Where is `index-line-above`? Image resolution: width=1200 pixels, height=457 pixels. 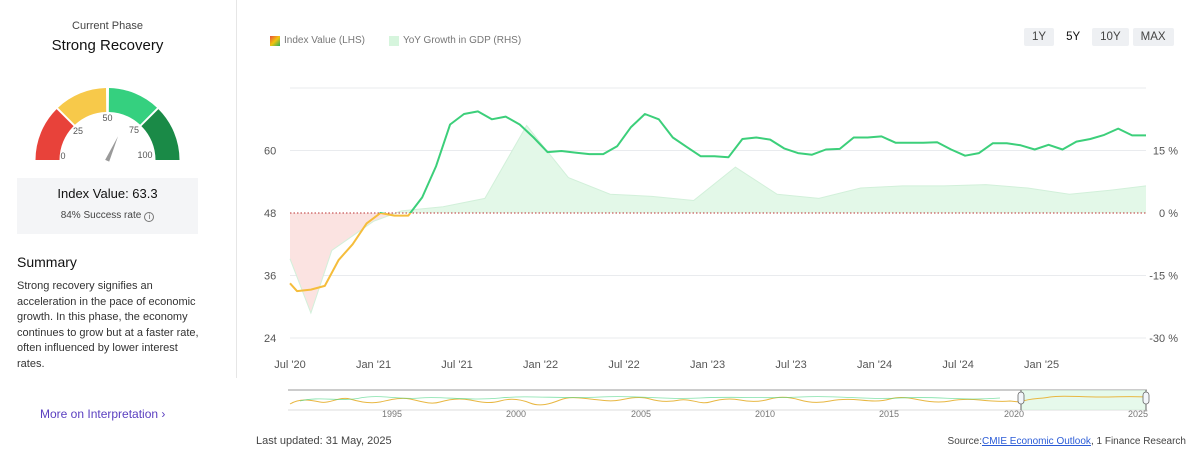
index-line-above is located at coordinates (762, 161).